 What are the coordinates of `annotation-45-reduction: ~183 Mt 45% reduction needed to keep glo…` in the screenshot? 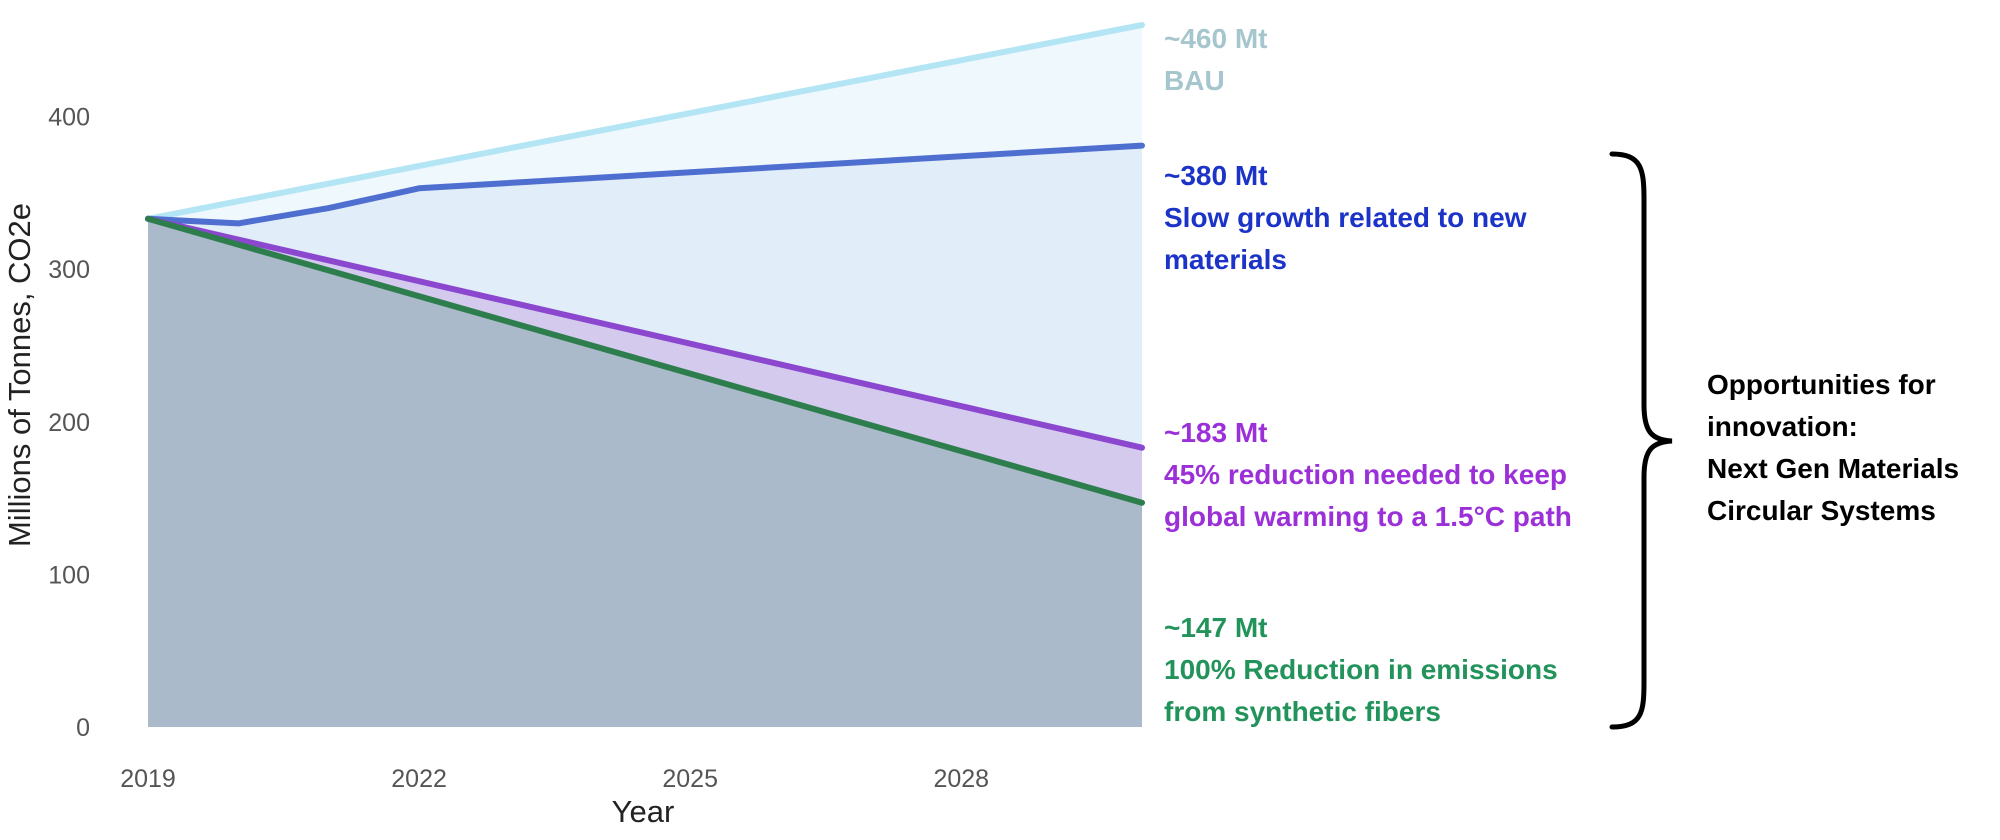 It's located at (1368, 475).